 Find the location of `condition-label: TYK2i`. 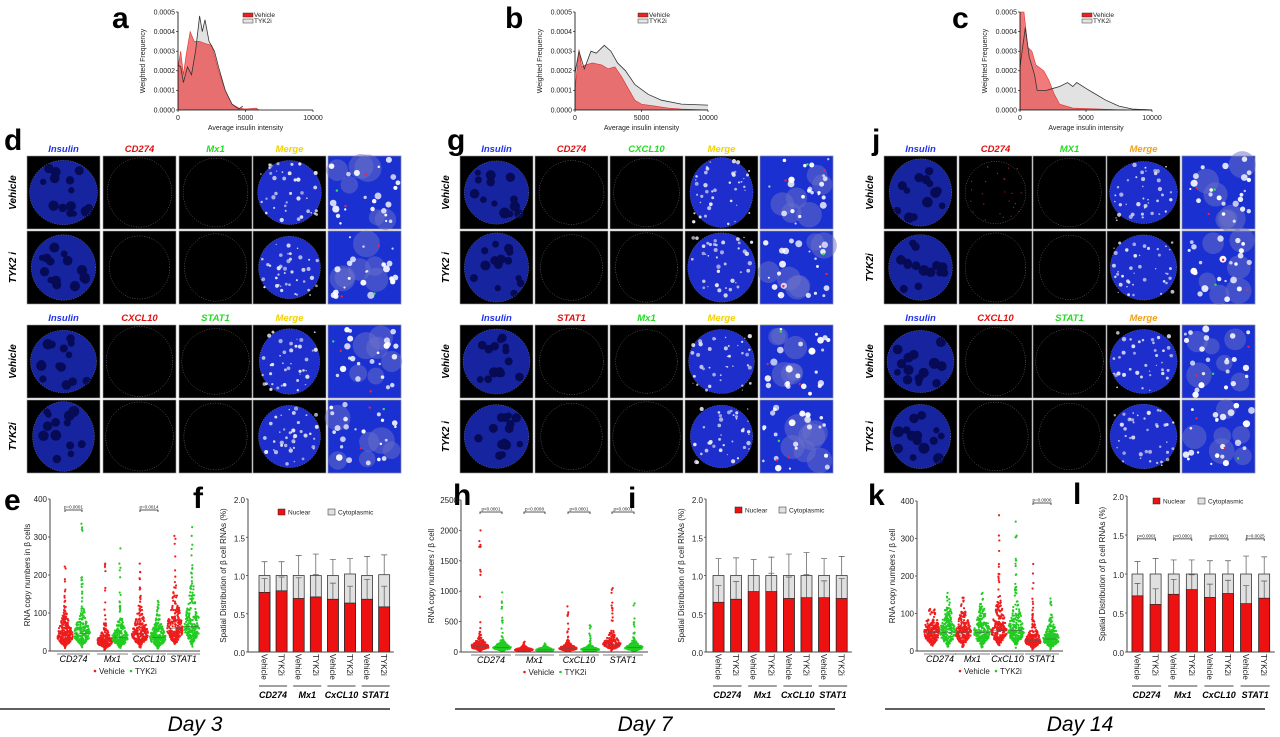

condition-label: TYK2i is located at coordinates (870, 267).